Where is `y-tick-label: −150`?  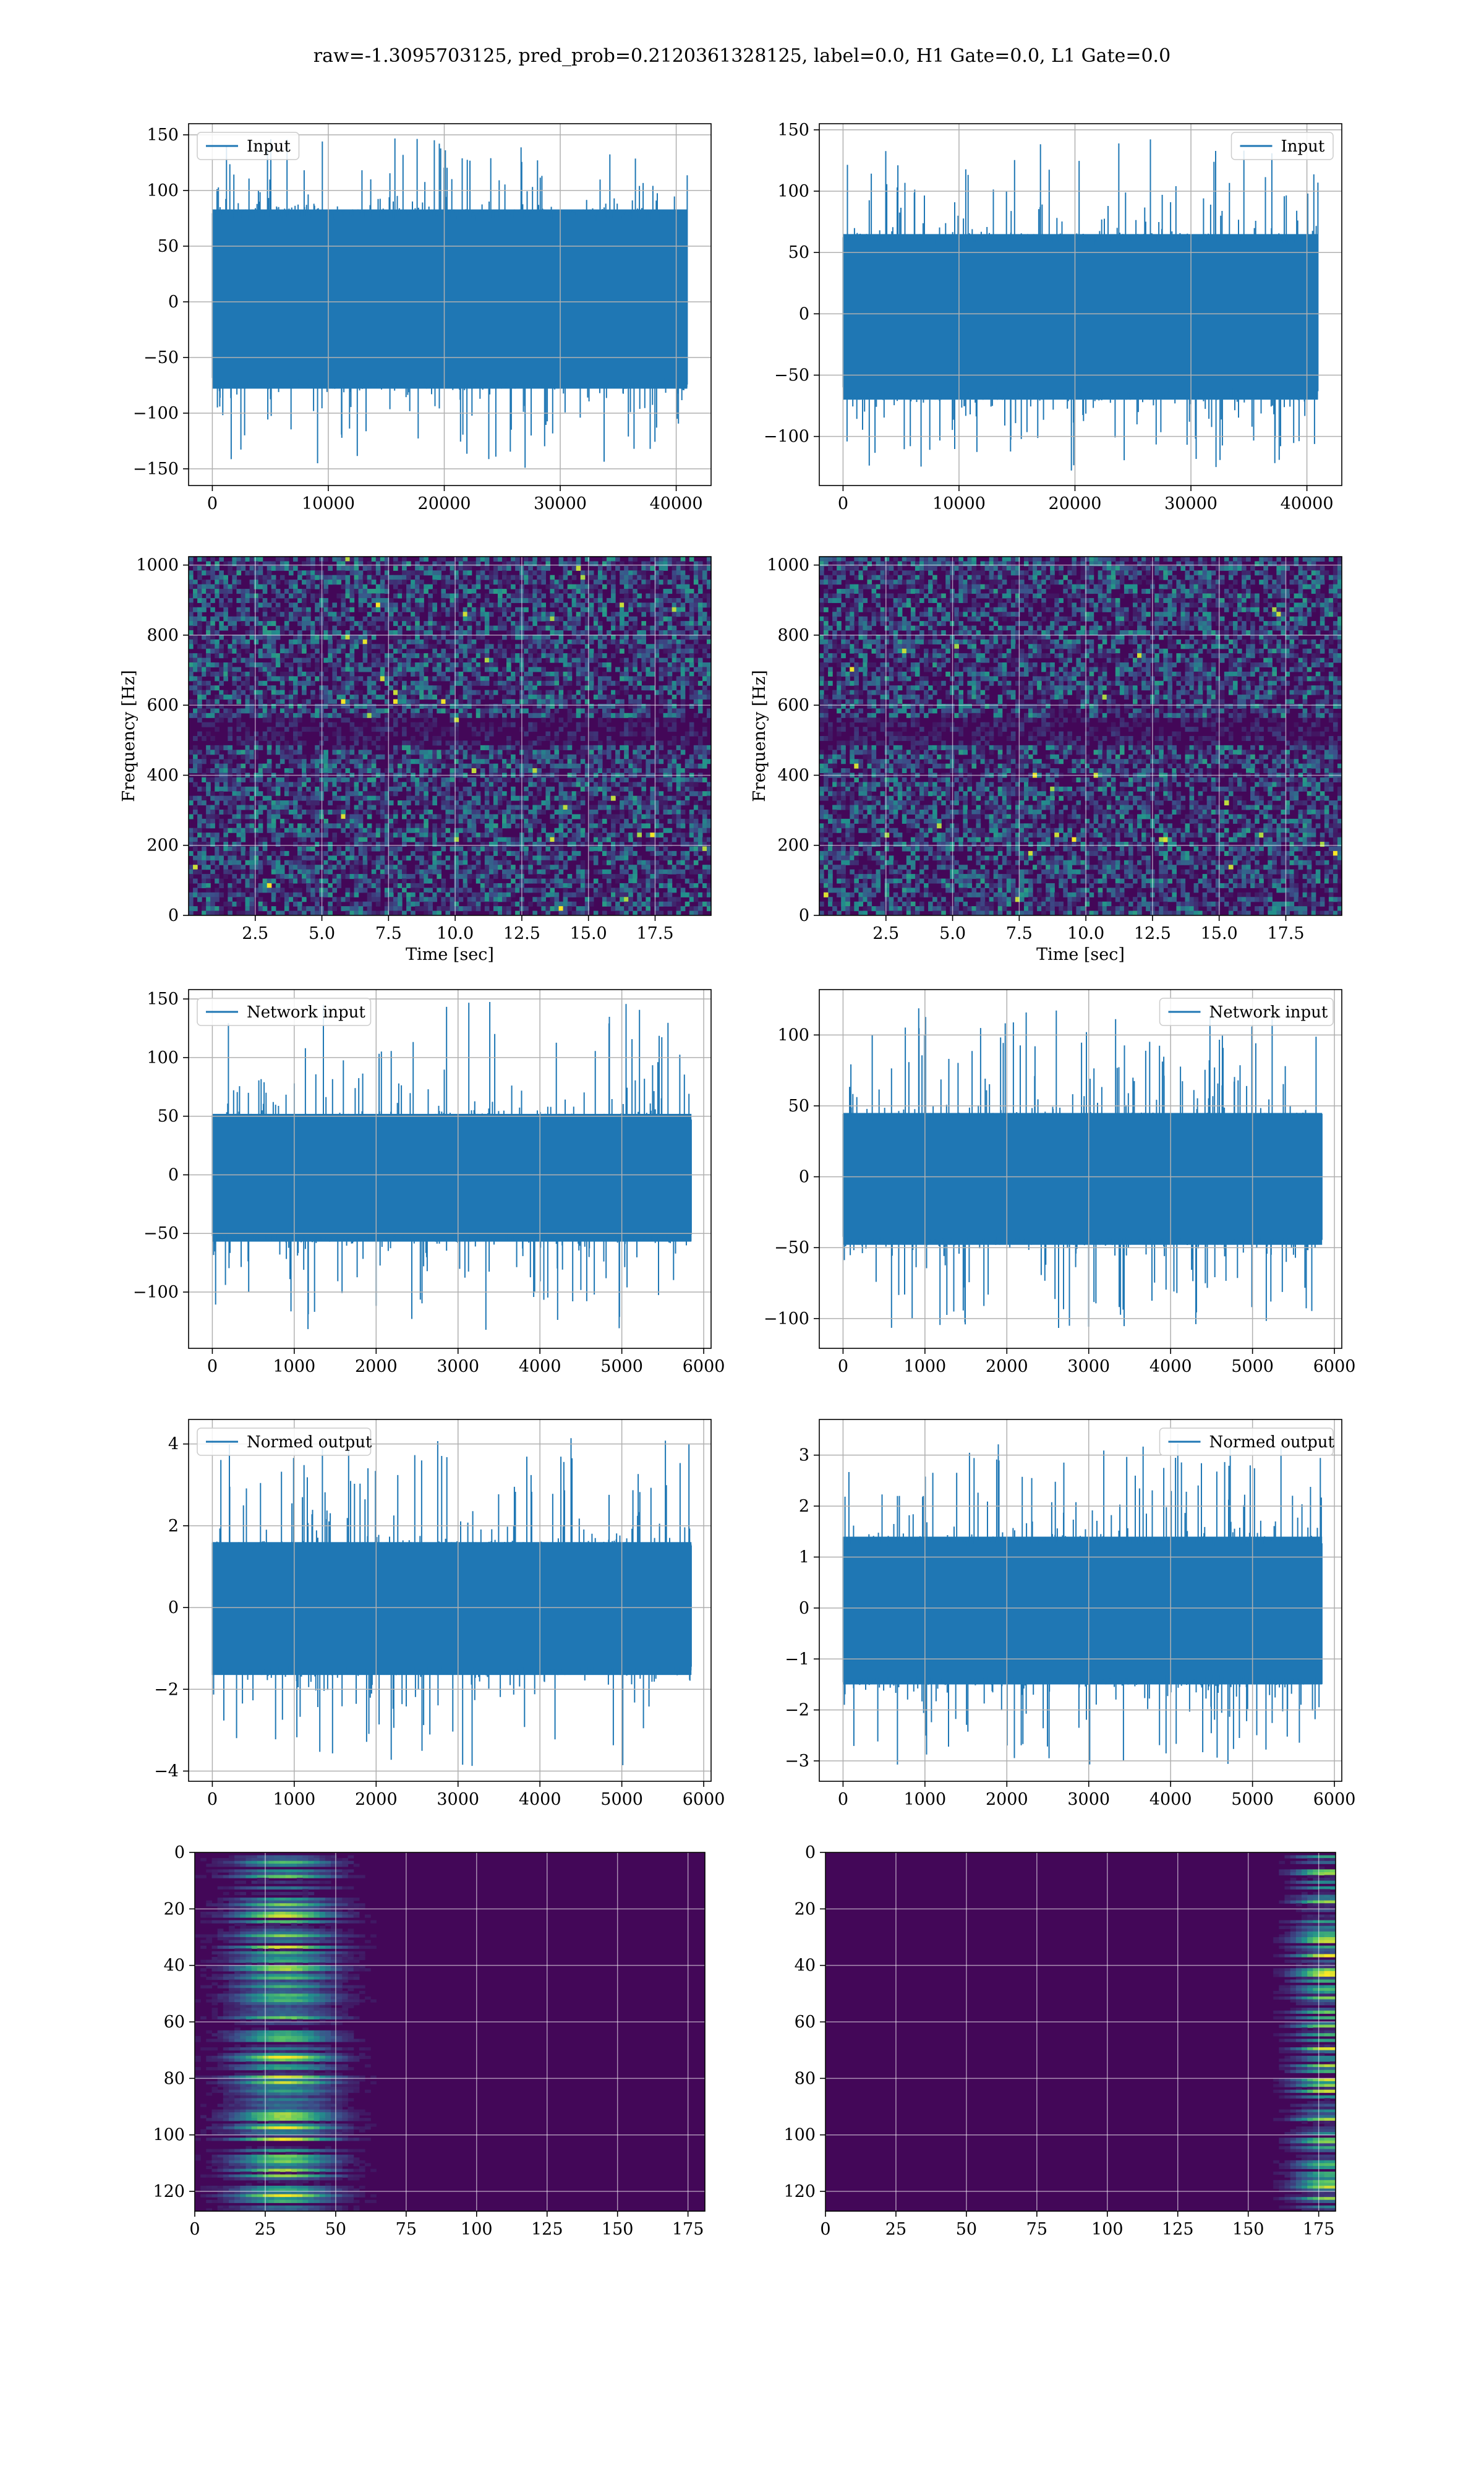 y-tick-label: −150 is located at coordinates (156, 470).